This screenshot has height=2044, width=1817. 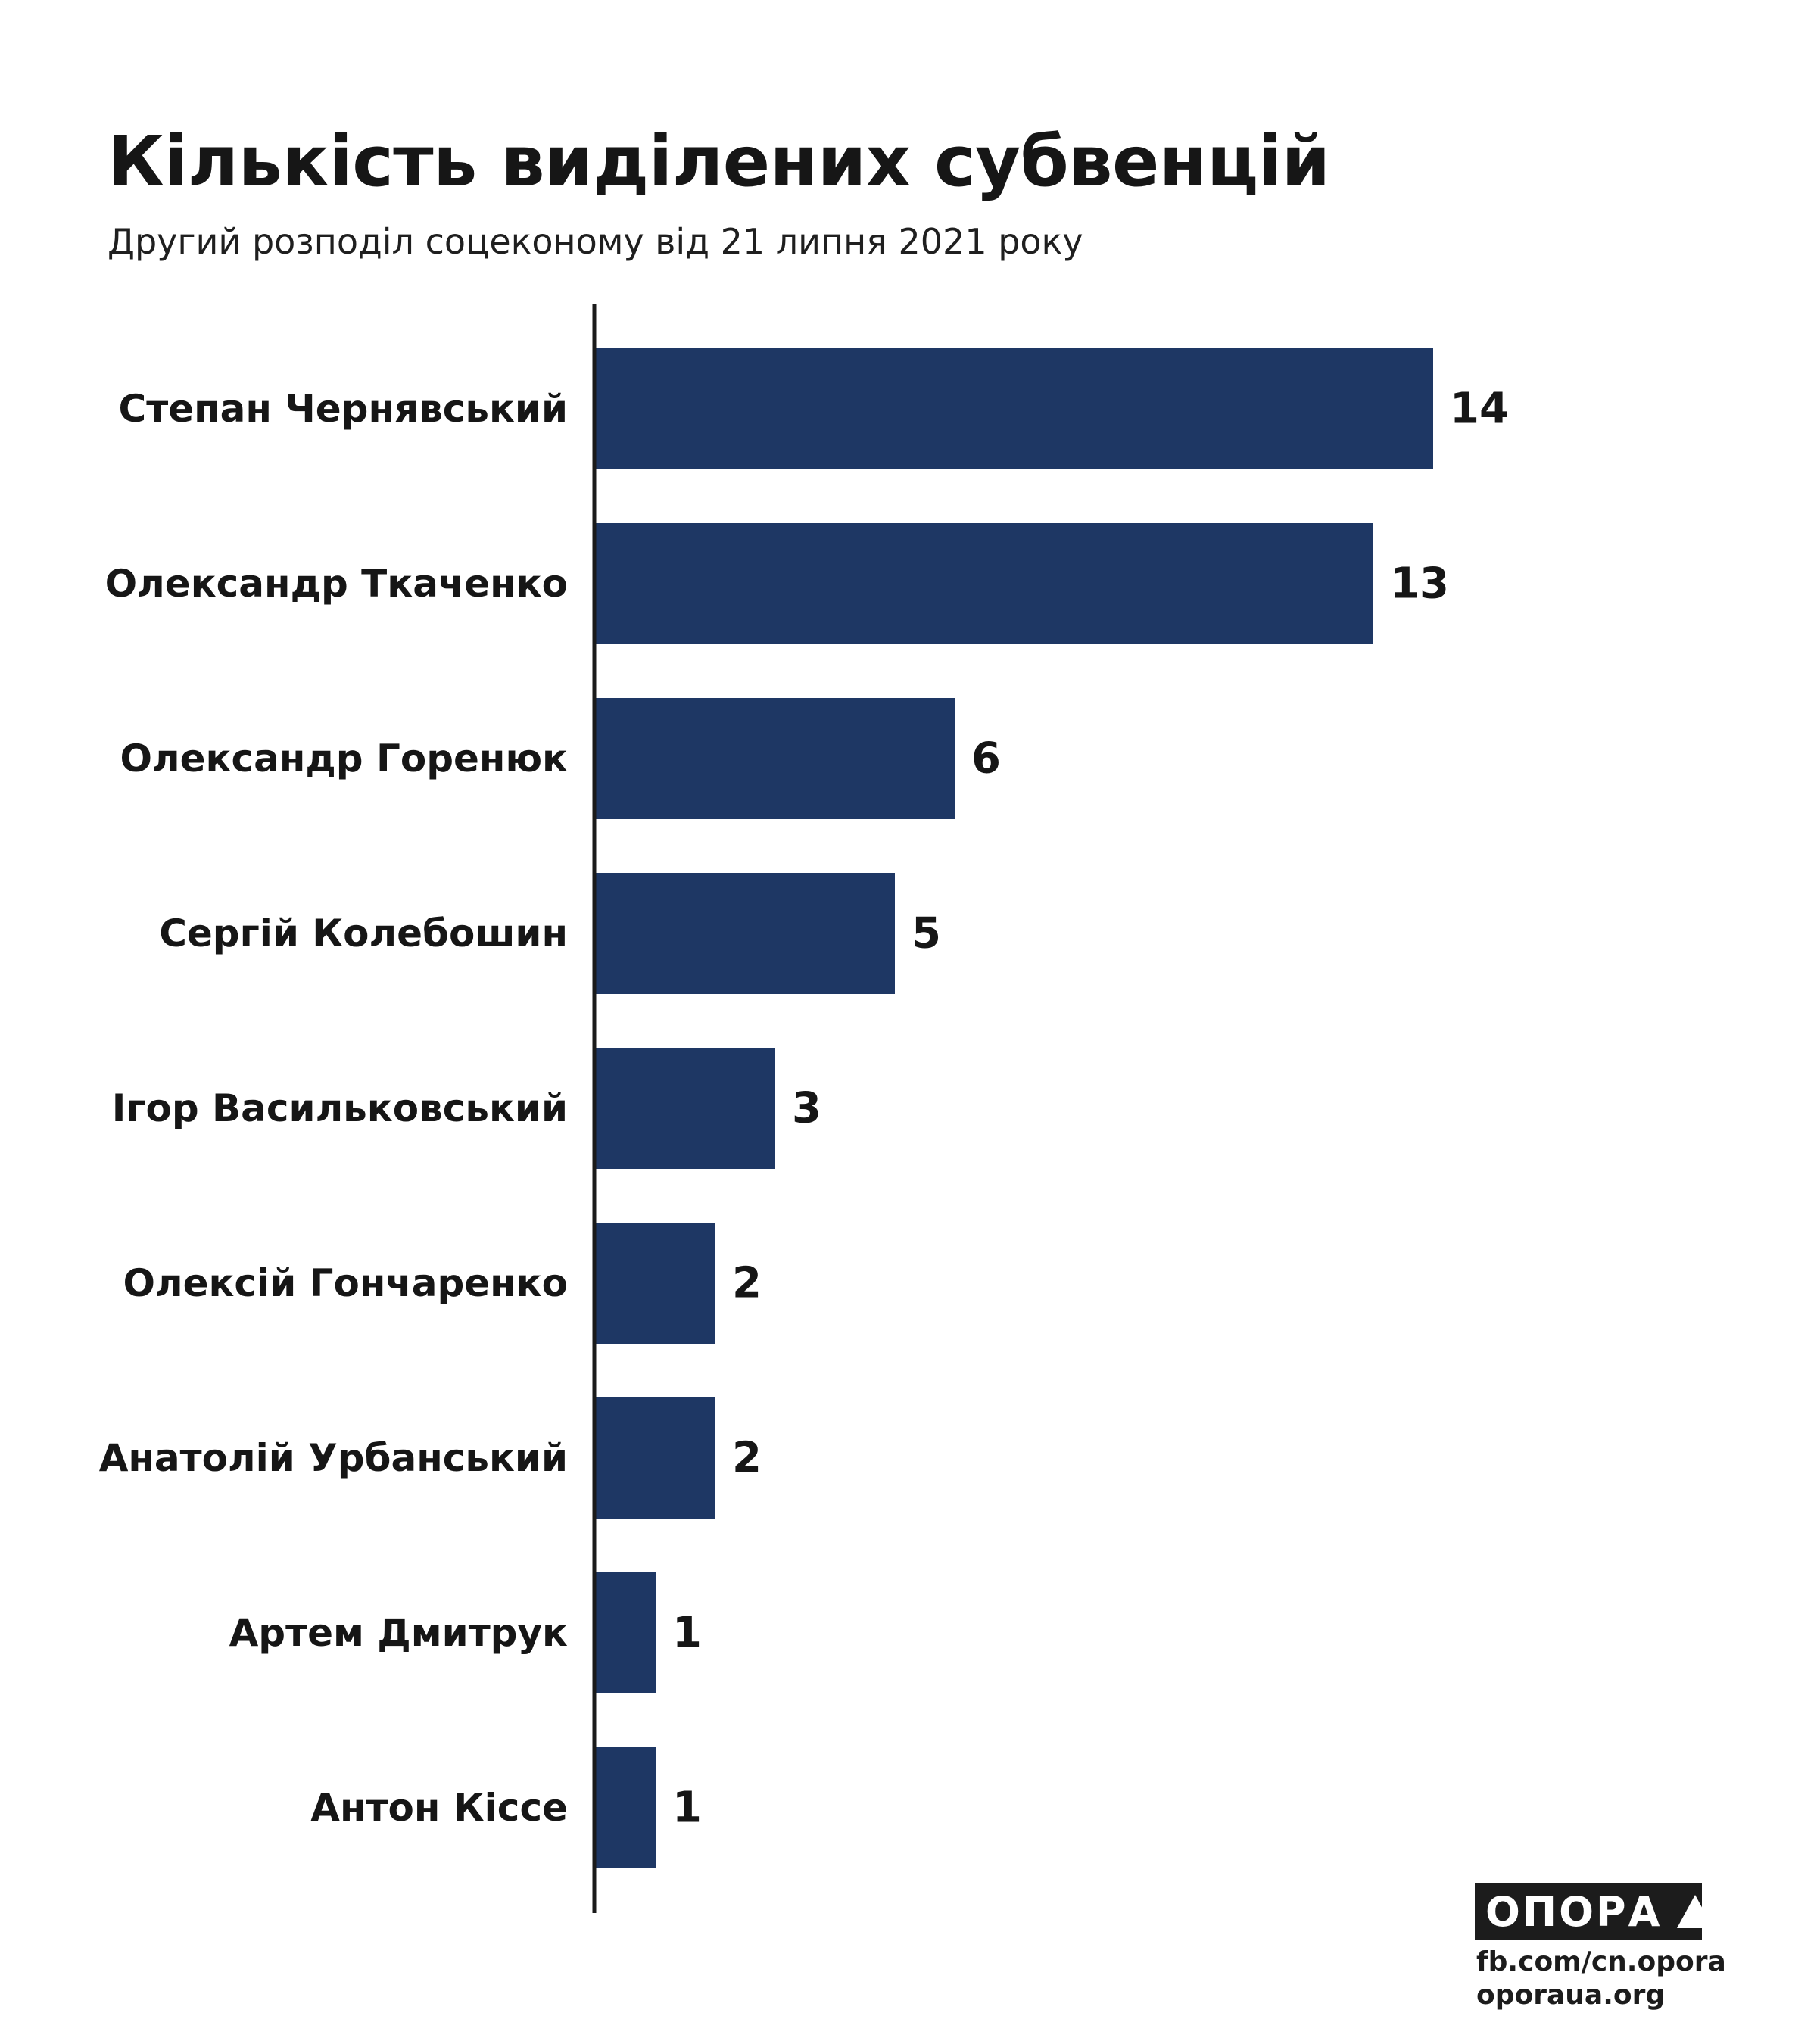 What do you see at coordinates (1571, 1995) in the screenshot?
I see `website-link: oporaua.org` at bounding box center [1571, 1995].